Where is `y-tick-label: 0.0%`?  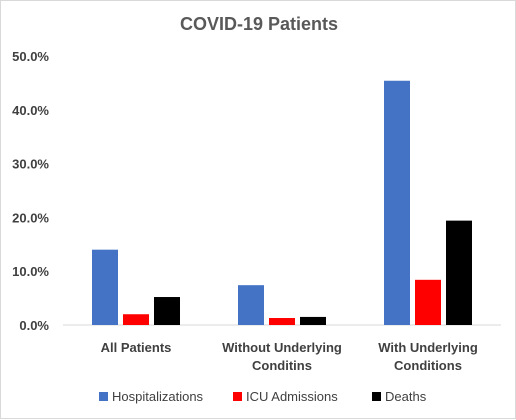 y-tick-label: 0.0% is located at coordinates (34, 325).